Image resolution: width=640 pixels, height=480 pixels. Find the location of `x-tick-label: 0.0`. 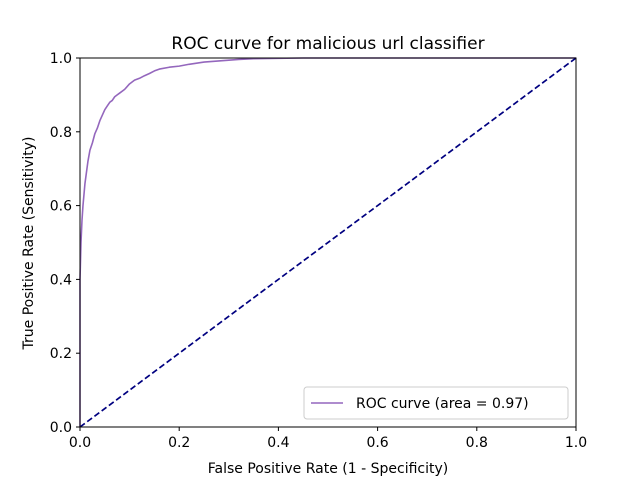

x-tick-label: 0.0 is located at coordinates (80, 443).